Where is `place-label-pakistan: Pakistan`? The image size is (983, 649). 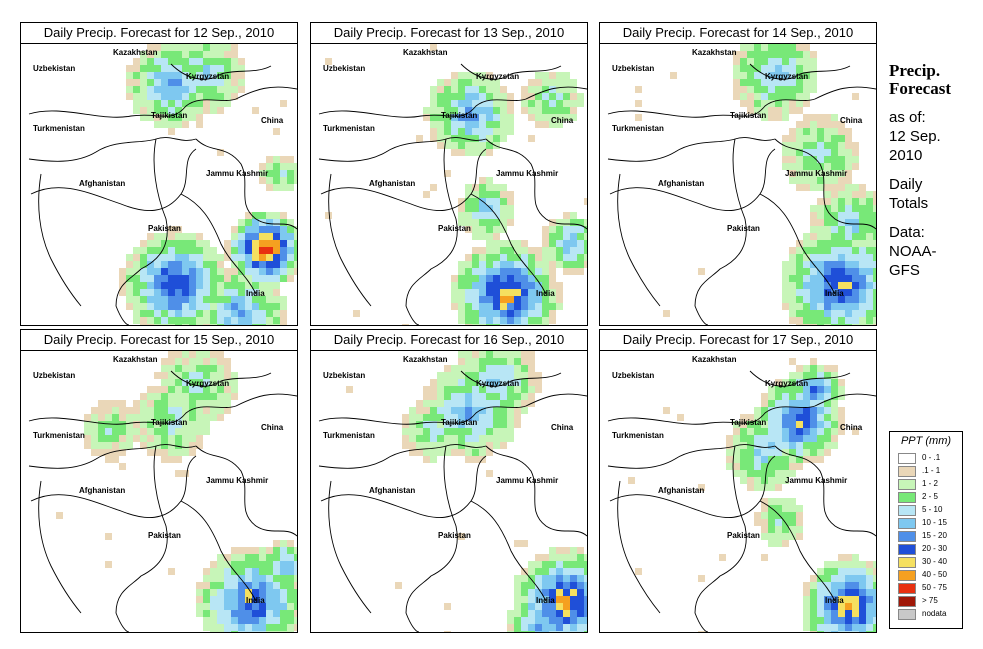 place-label-pakistan: Pakistan is located at coordinates (743, 228).